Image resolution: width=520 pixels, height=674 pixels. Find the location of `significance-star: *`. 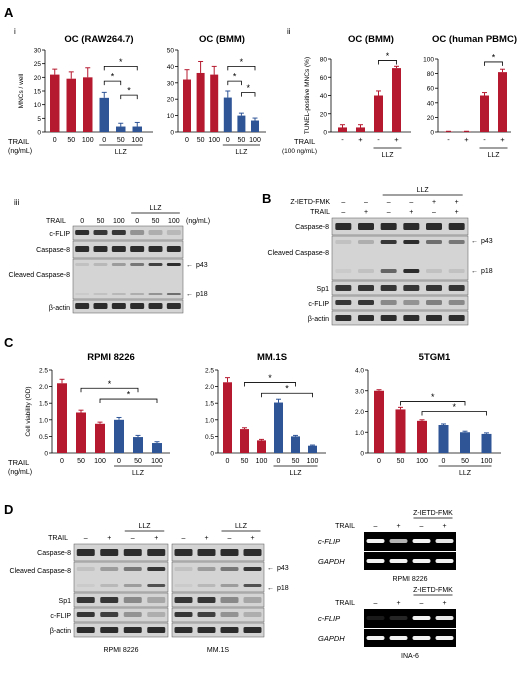

significance-star: * is located at coordinates (388, 56).